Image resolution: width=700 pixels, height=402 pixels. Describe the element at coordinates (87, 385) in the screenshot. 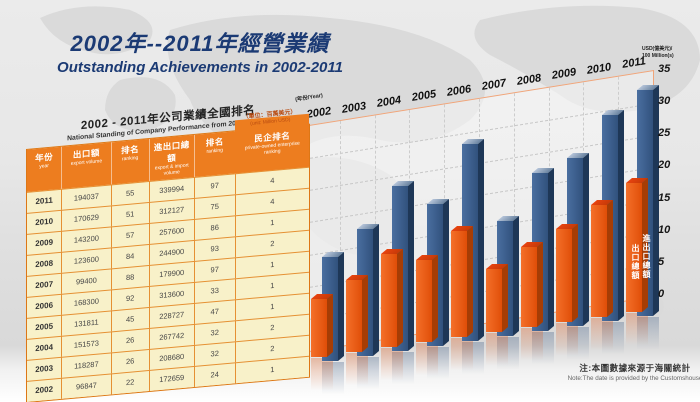

I see `value-cell: 96847` at that location.